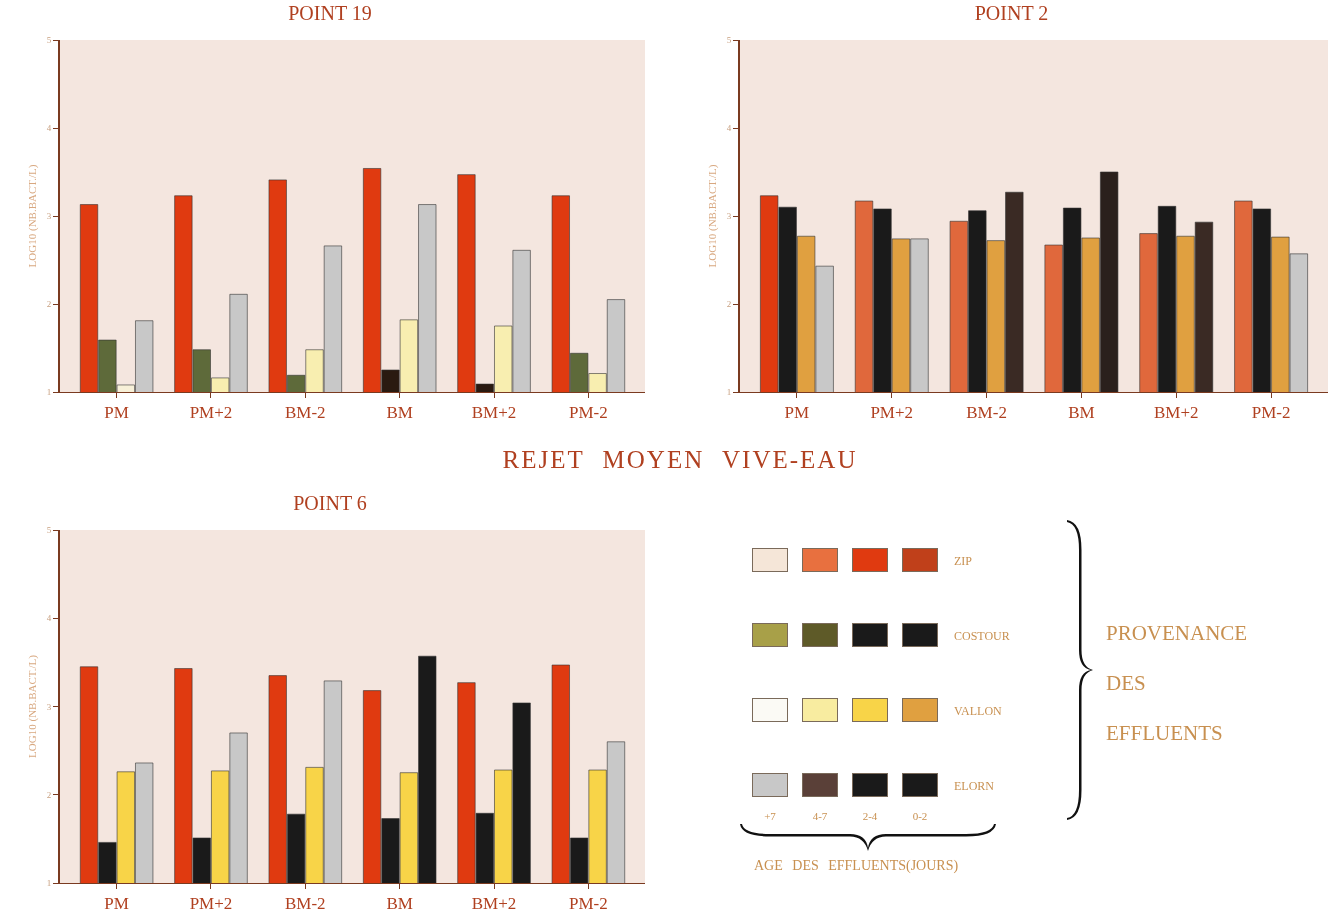  What do you see at coordinates (330, 503) in the screenshot?
I see `chart-title: POINT 6` at bounding box center [330, 503].